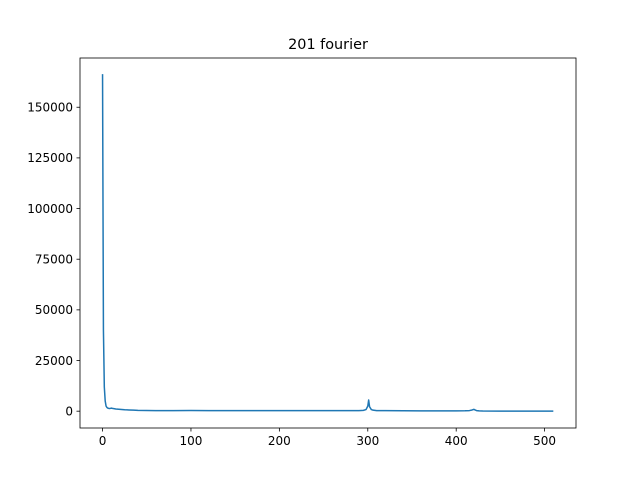 The width and height of the screenshot is (640, 480). I want to click on x-axis-ticks: 0 100 200 300 400 500, so click(327, 438).